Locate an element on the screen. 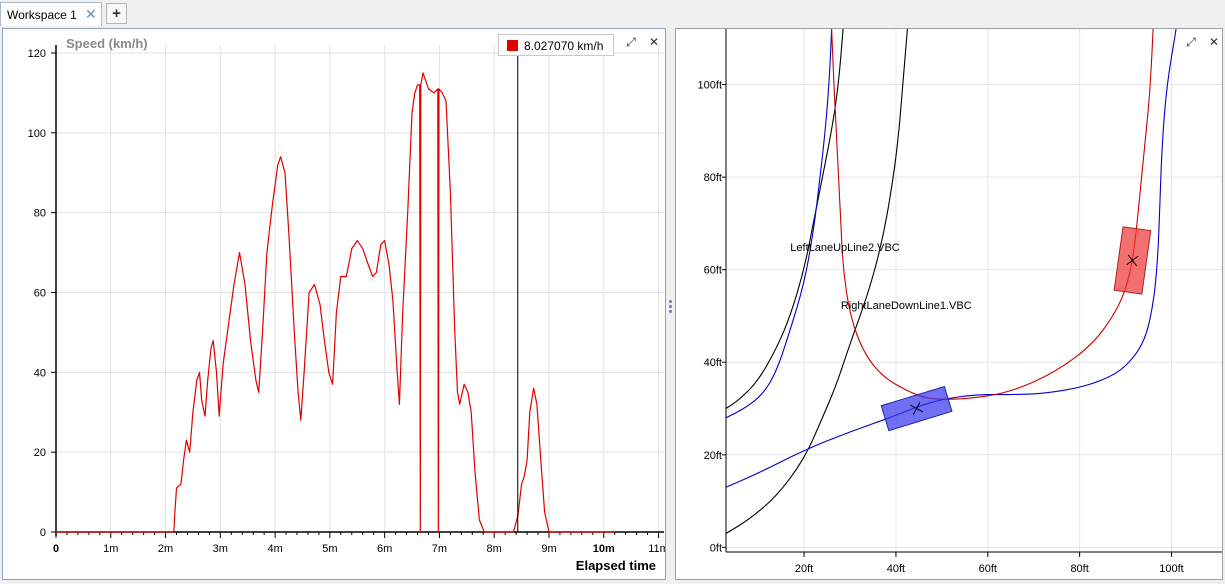 The width and height of the screenshot is (1225, 584). x-tick-label: 7m is located at coordinates (439, 549).